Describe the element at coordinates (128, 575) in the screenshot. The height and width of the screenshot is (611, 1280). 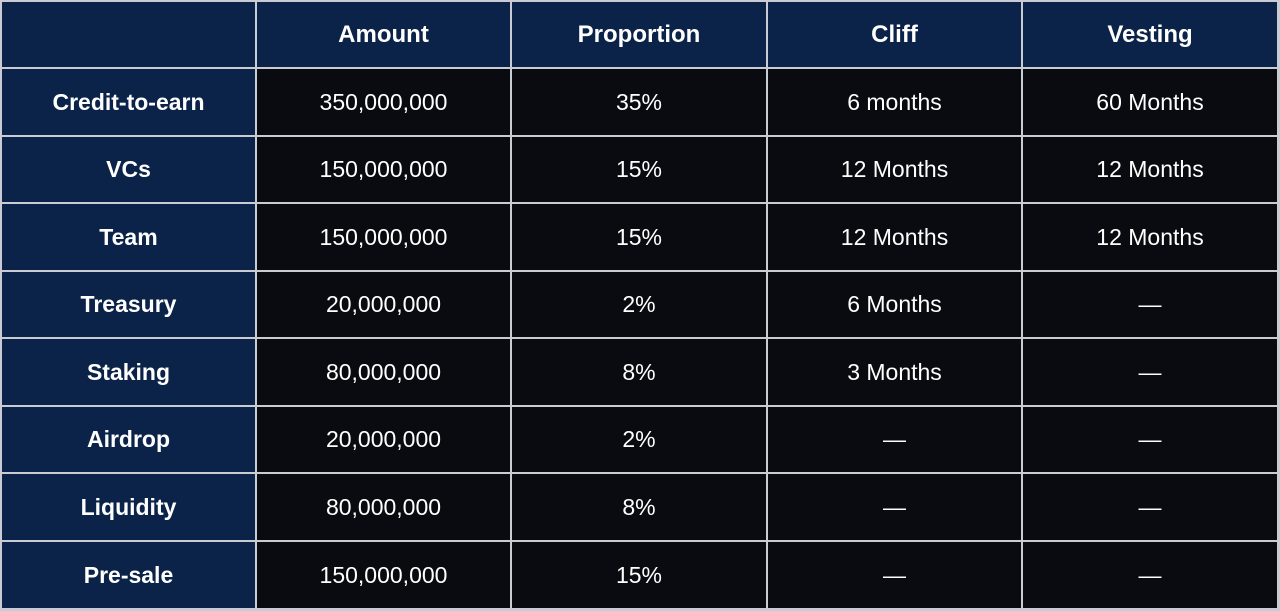
I see `row-label: Pre-sale` at that location.